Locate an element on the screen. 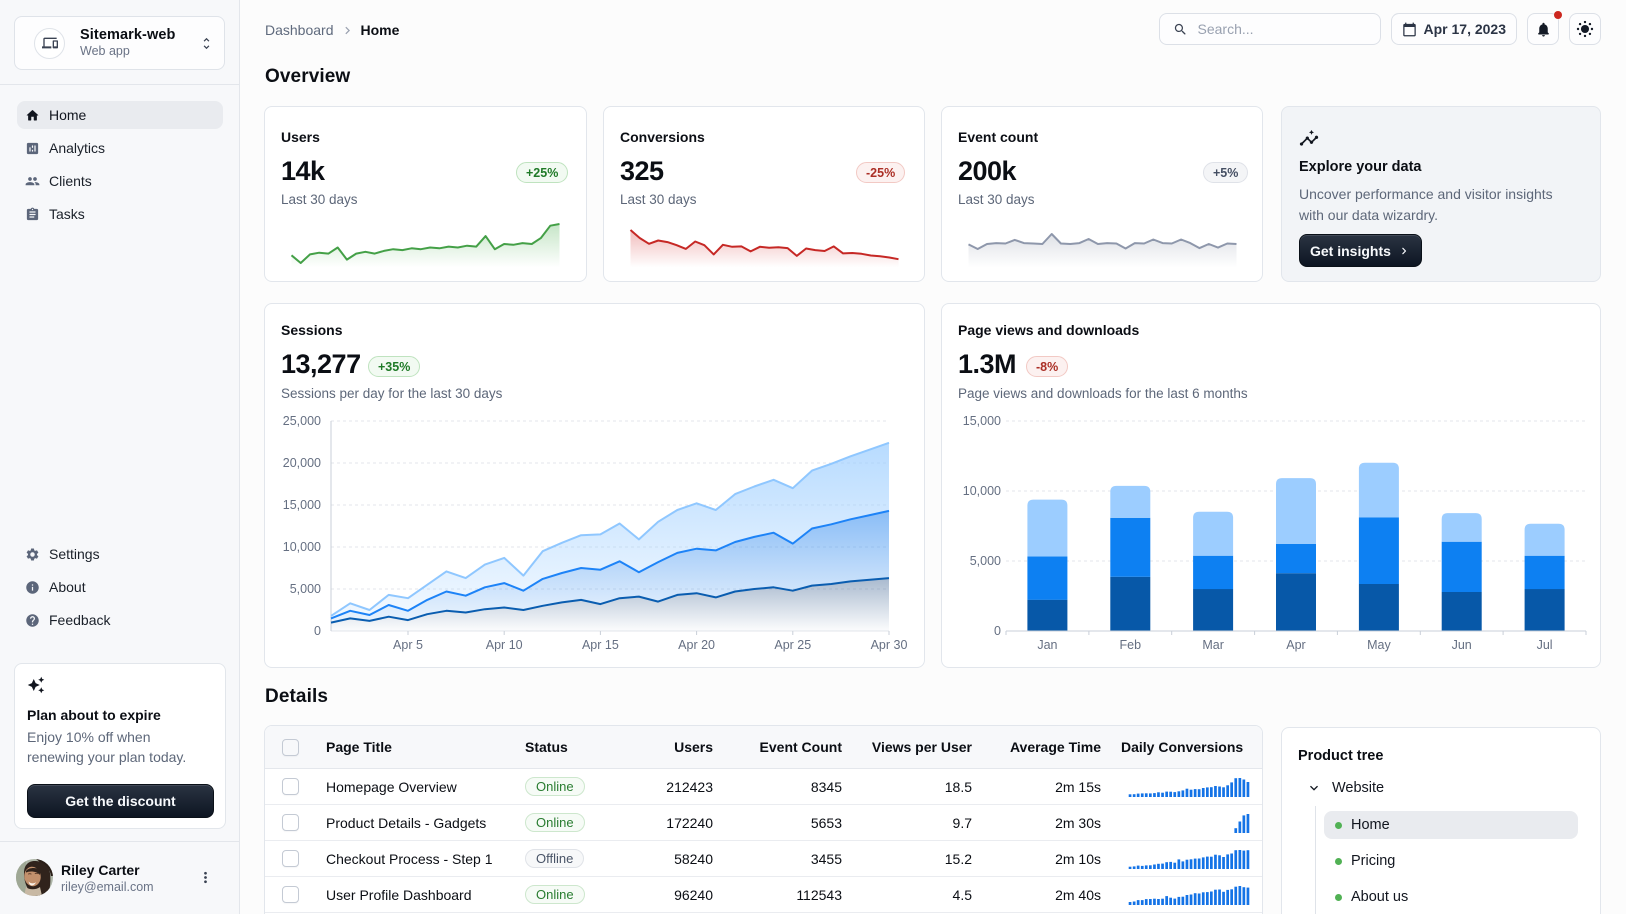 The height and width of the screenshot is (914, 1626). svg-text: Apr 5 is located at coordinates (408, 645).